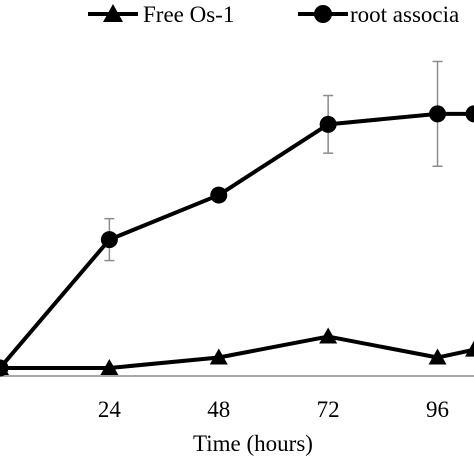 The width and height of the screenshot is (474, 474). What do you see at coordinates (328, 409) in the screenshot?
I see `x-tick-label-72: 72` at bounding box center [328, 409].